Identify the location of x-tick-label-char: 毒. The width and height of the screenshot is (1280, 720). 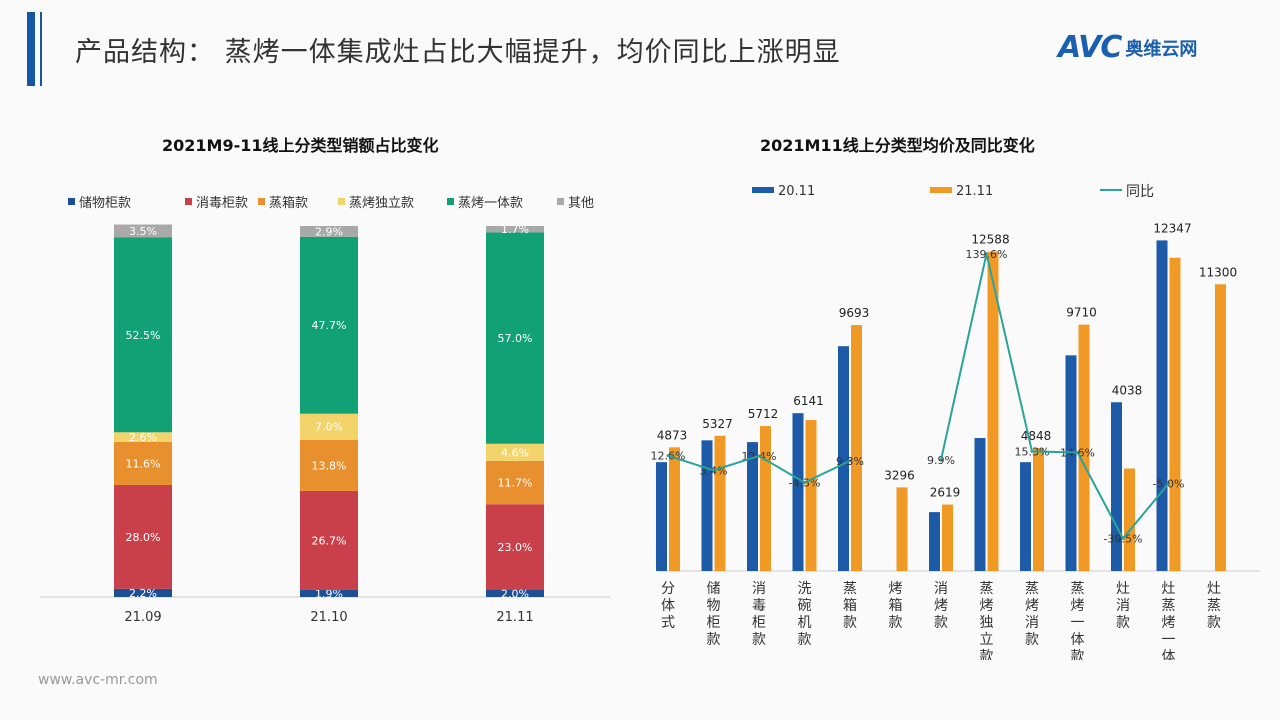
(759, 606).